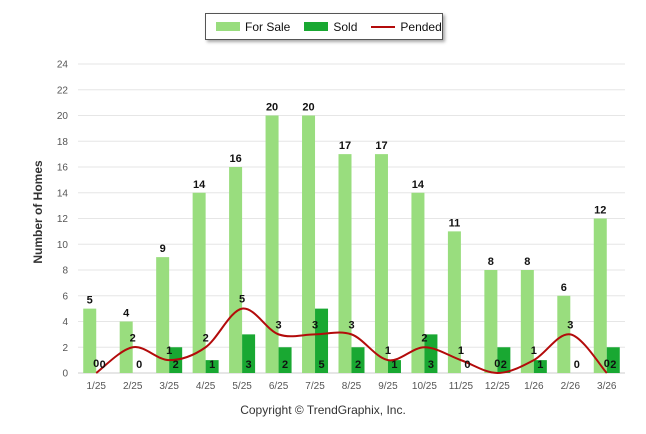 The image size is (646, 434). Describe the element at coordinates (65, 322) in the screenshot. I see `y-tick-label: 4` at that location.